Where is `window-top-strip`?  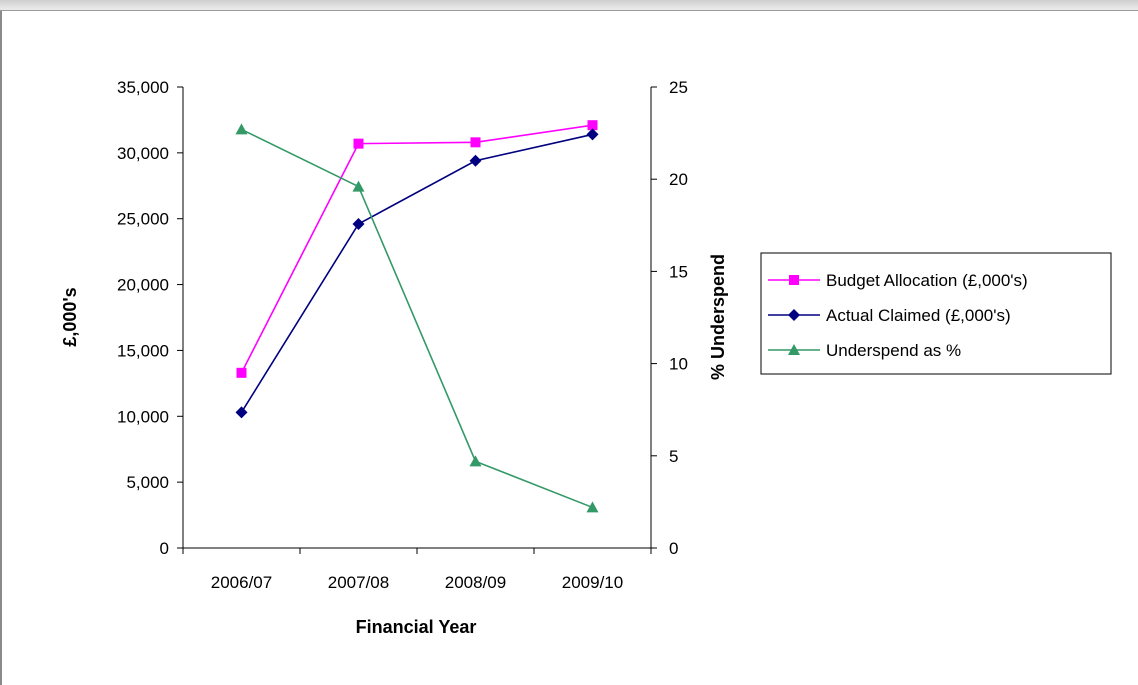
window-top-strip is located at coordinates (569, 5).